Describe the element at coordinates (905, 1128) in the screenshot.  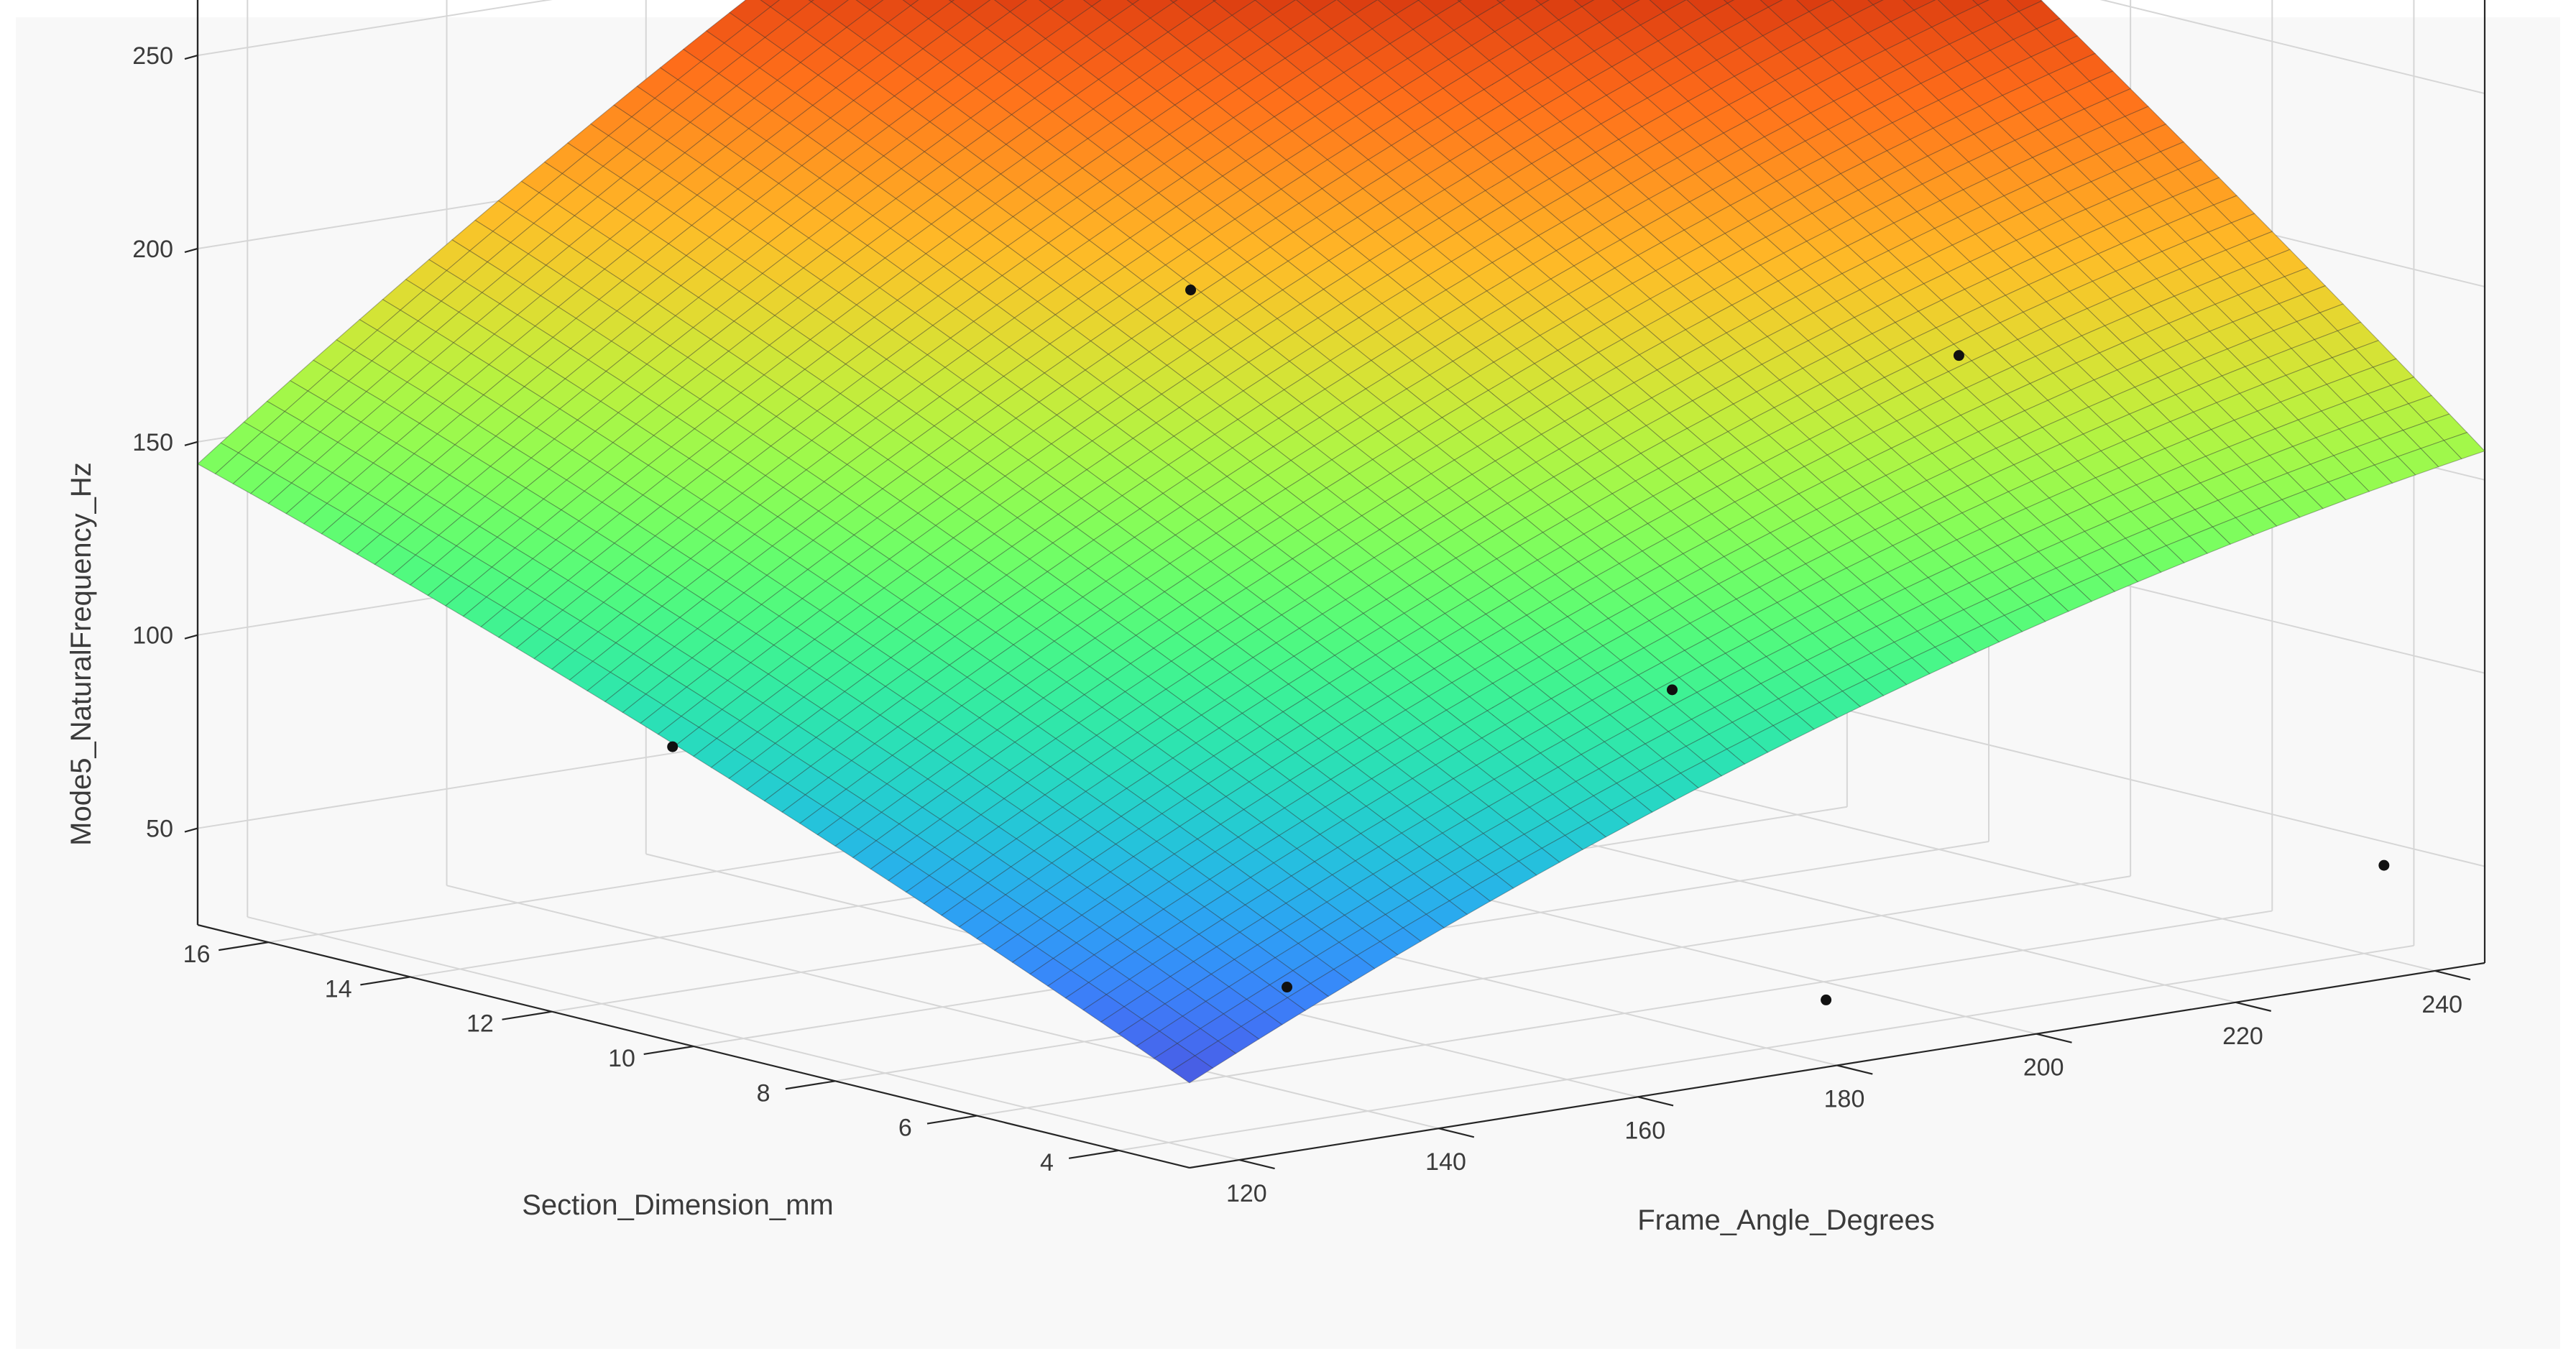
I see `y-tick-label: 6` at that location.